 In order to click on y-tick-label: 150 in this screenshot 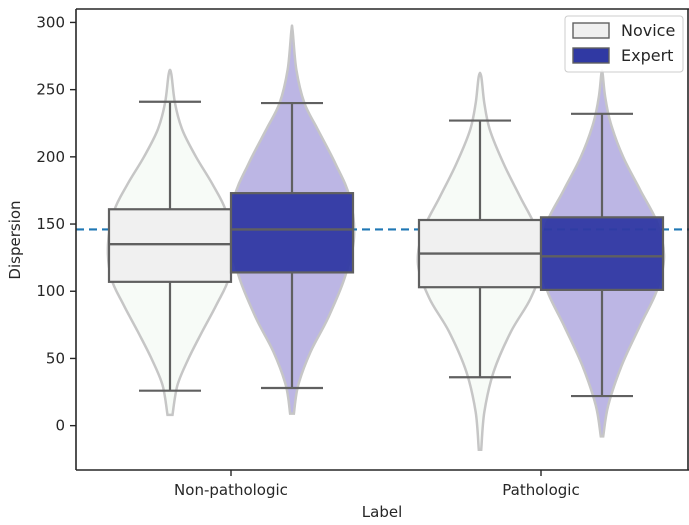, I will do `click(50, 224)`.